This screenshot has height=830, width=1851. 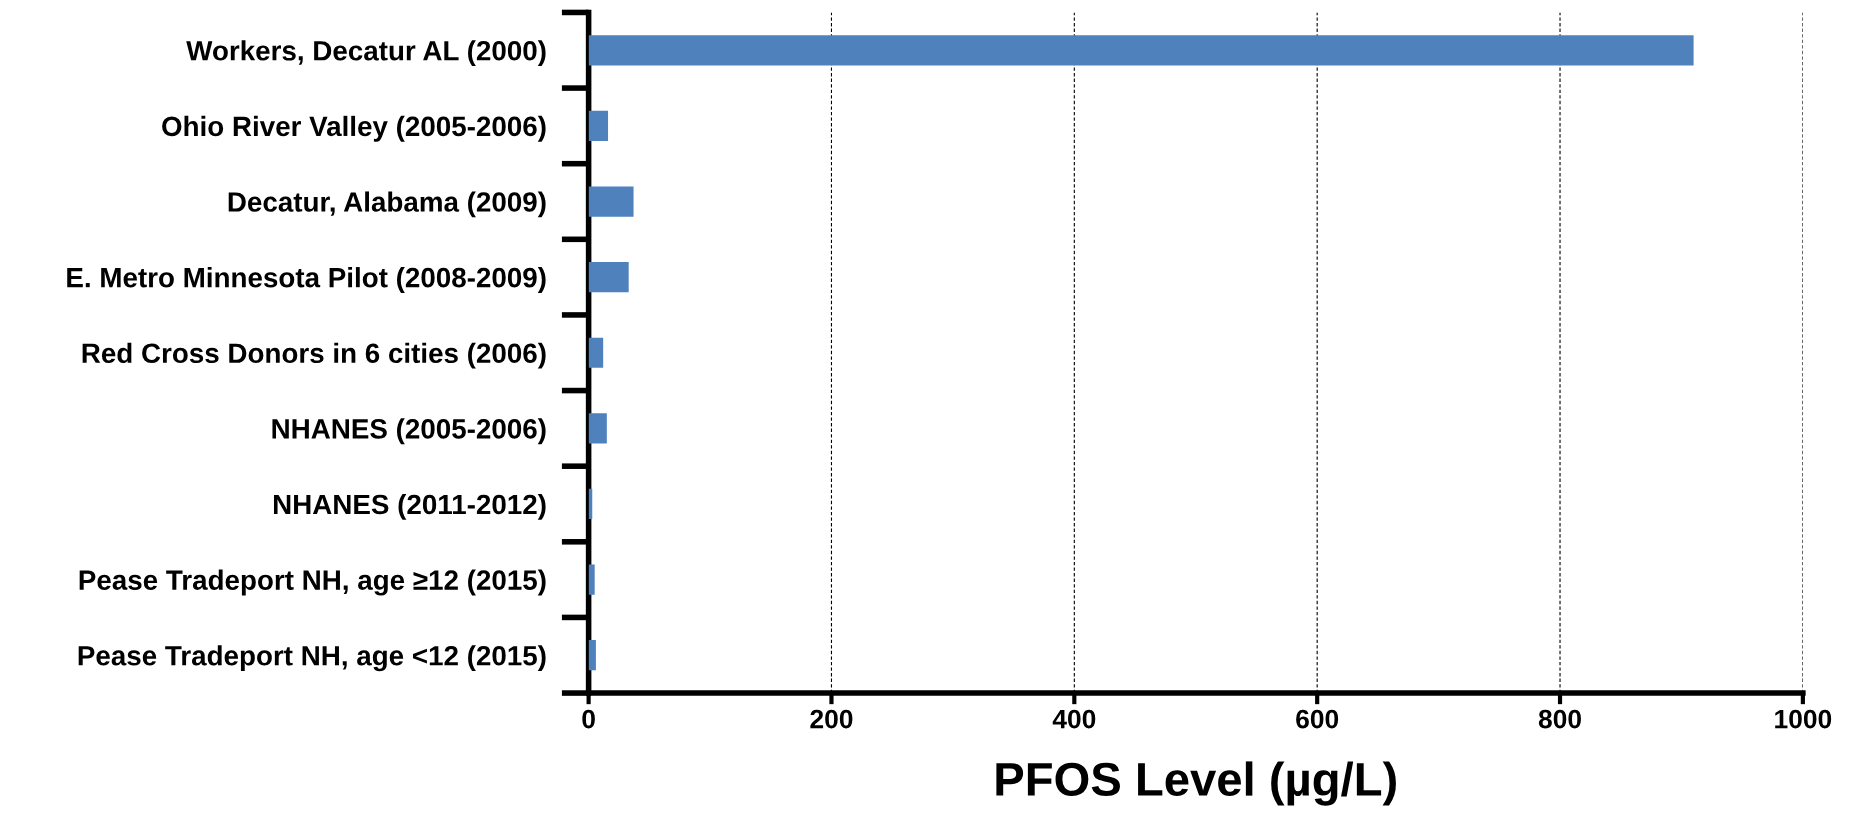 I want to click on y-tick-label: Ohio River Valley (2005-2006), so click(x=354, y=128).